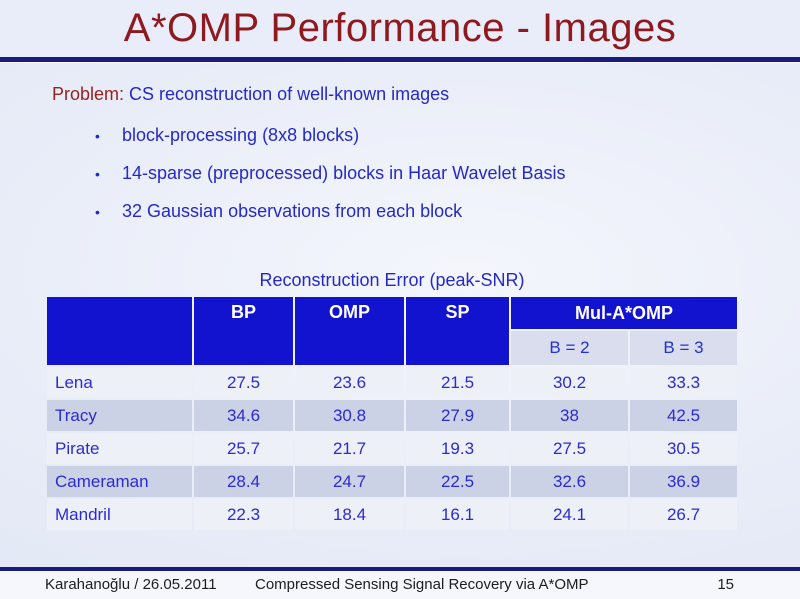  Describe the element at coordinates (119, 448) in the screenshot. I see `row-name: Pirate` at that location.